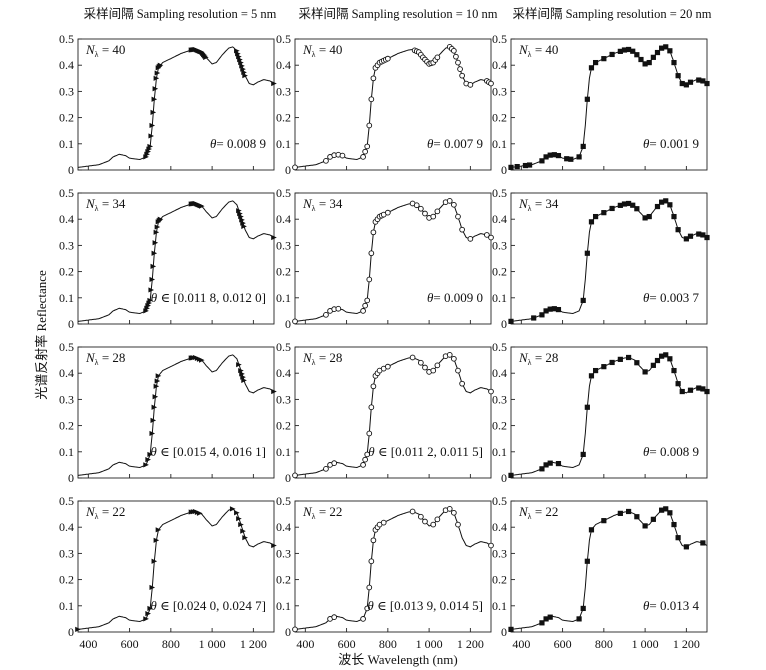 This screenshot has height=670, width=766. What do you see at coordinates (601, 412) in the screenshot?
I see `panel-r2-c2: 0 0.1 0.2 0.3 0.4 0.5 Nλ = 28 θ= 0.008 9` at bounding box center [601, 412].